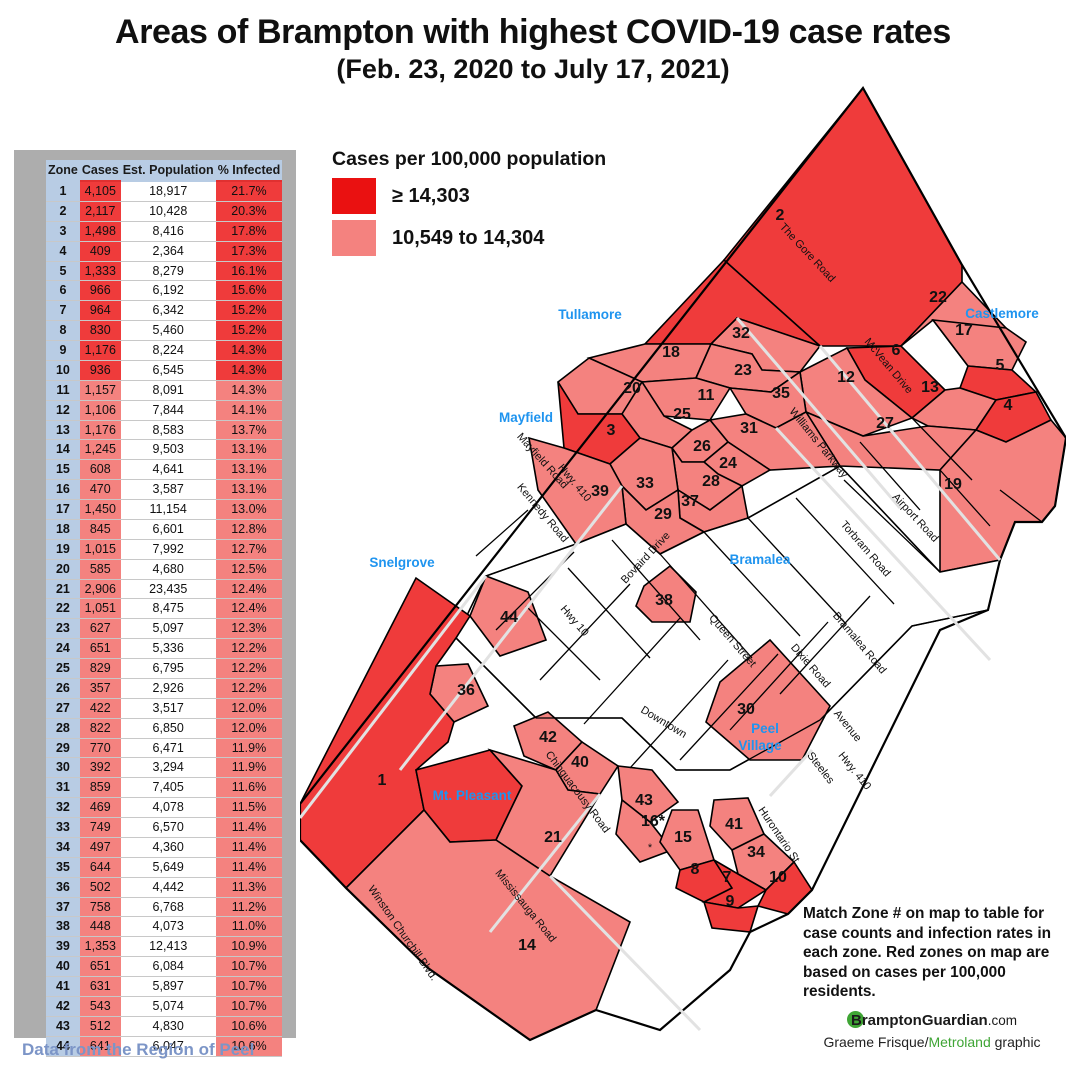 This screenshot has width=1066, height=1073. What do you see at coordinates (164, 549) in the screenshot?
I see `table-row: 19 1,015 7,992 12.7%` at bounding box center [164, 549].